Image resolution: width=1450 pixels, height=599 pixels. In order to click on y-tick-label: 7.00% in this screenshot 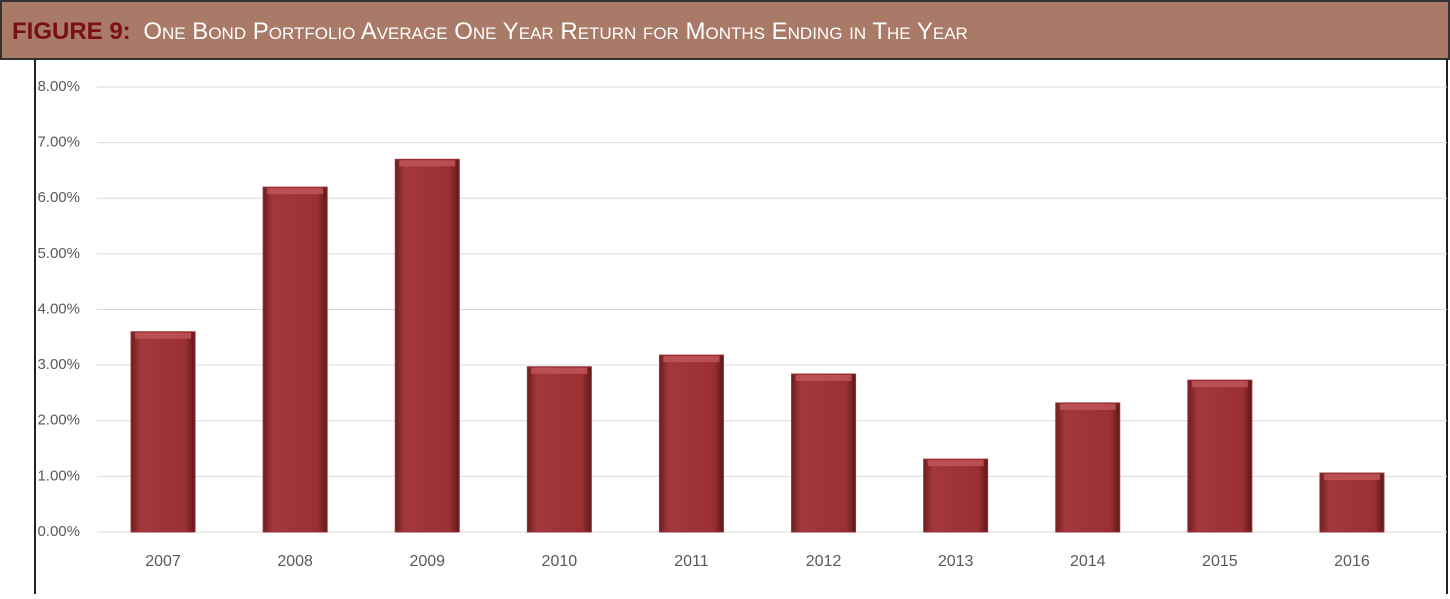, I will do `click(58, 142)`.